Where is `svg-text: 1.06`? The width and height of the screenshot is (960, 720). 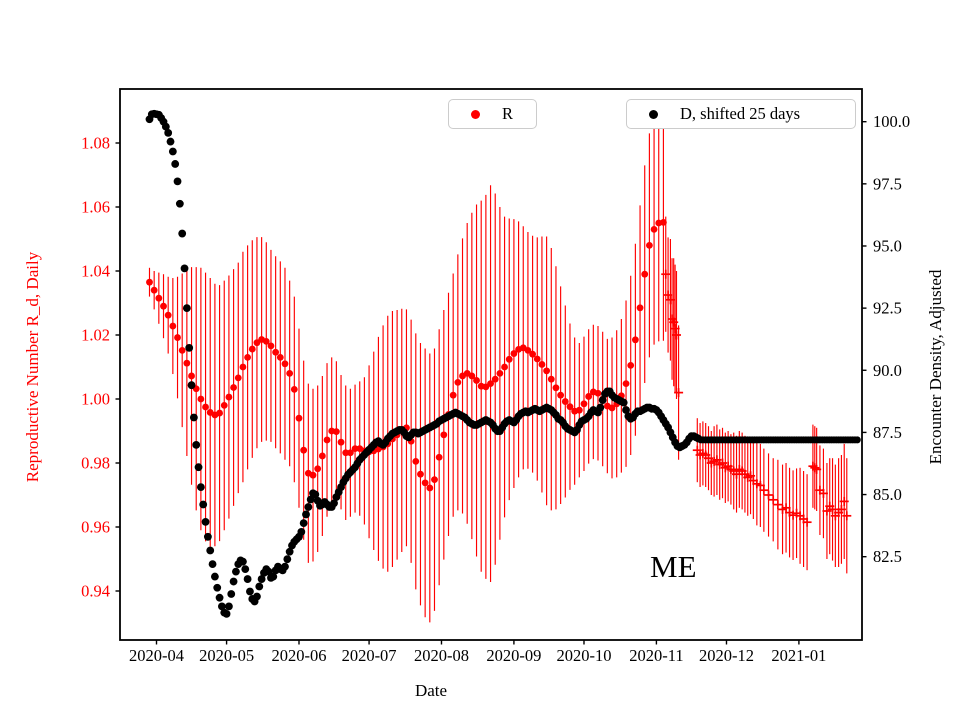
svg-text: 1.06 is located at coordinates (95, 207).